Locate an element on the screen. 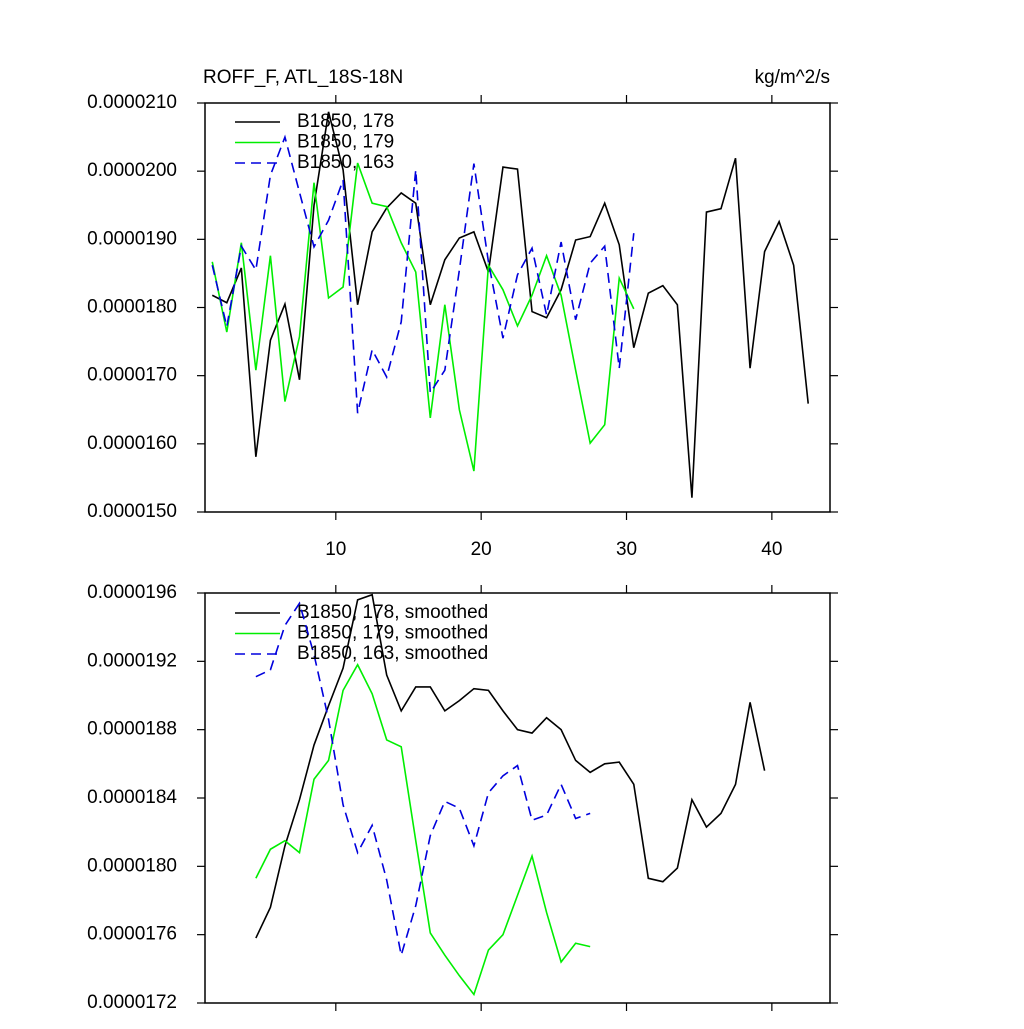 This screenshot has height=1029, width=1024. y-tick-label: 0.0000160 is located at coordinates (132, 443).